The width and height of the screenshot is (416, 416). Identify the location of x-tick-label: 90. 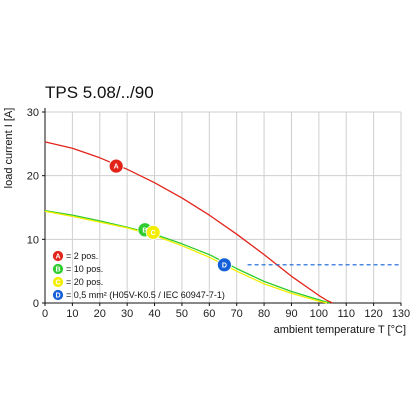
(291, 314).